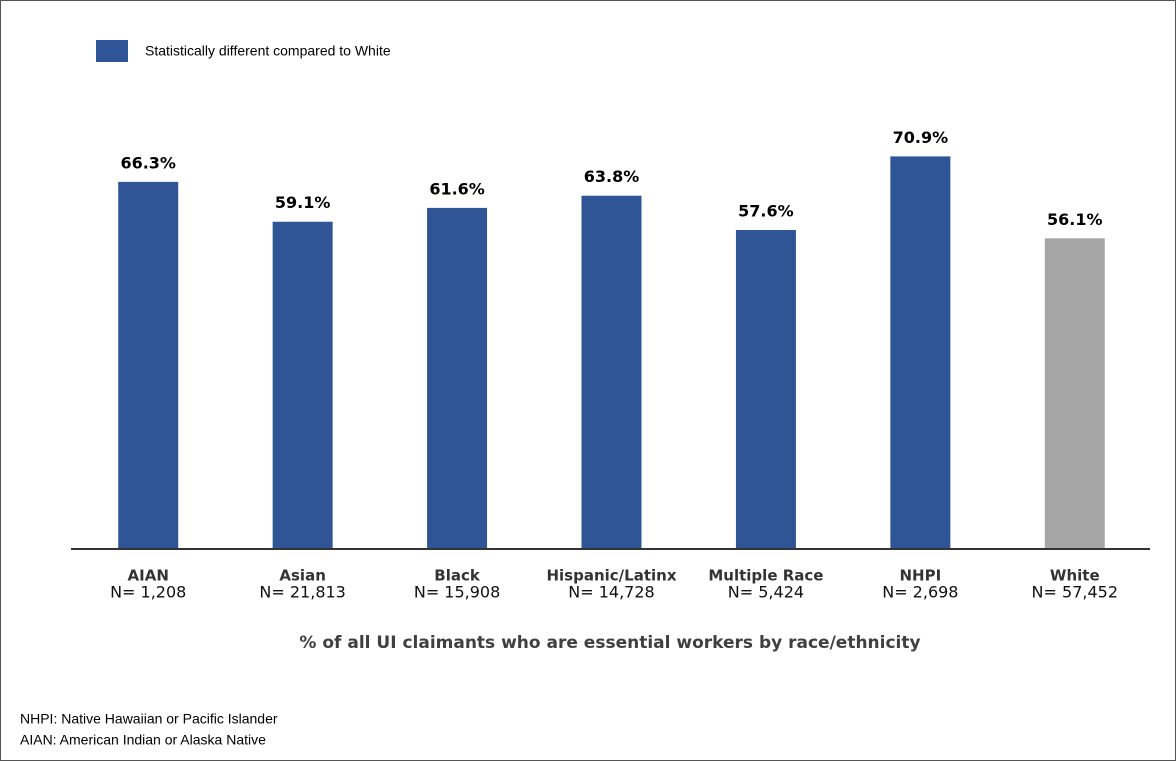 The width and height of the screenshot is (1176, 761). Describe the element at coordinates (921, 137) in the screenshot. I see `value-label: 70.9%` at that location.